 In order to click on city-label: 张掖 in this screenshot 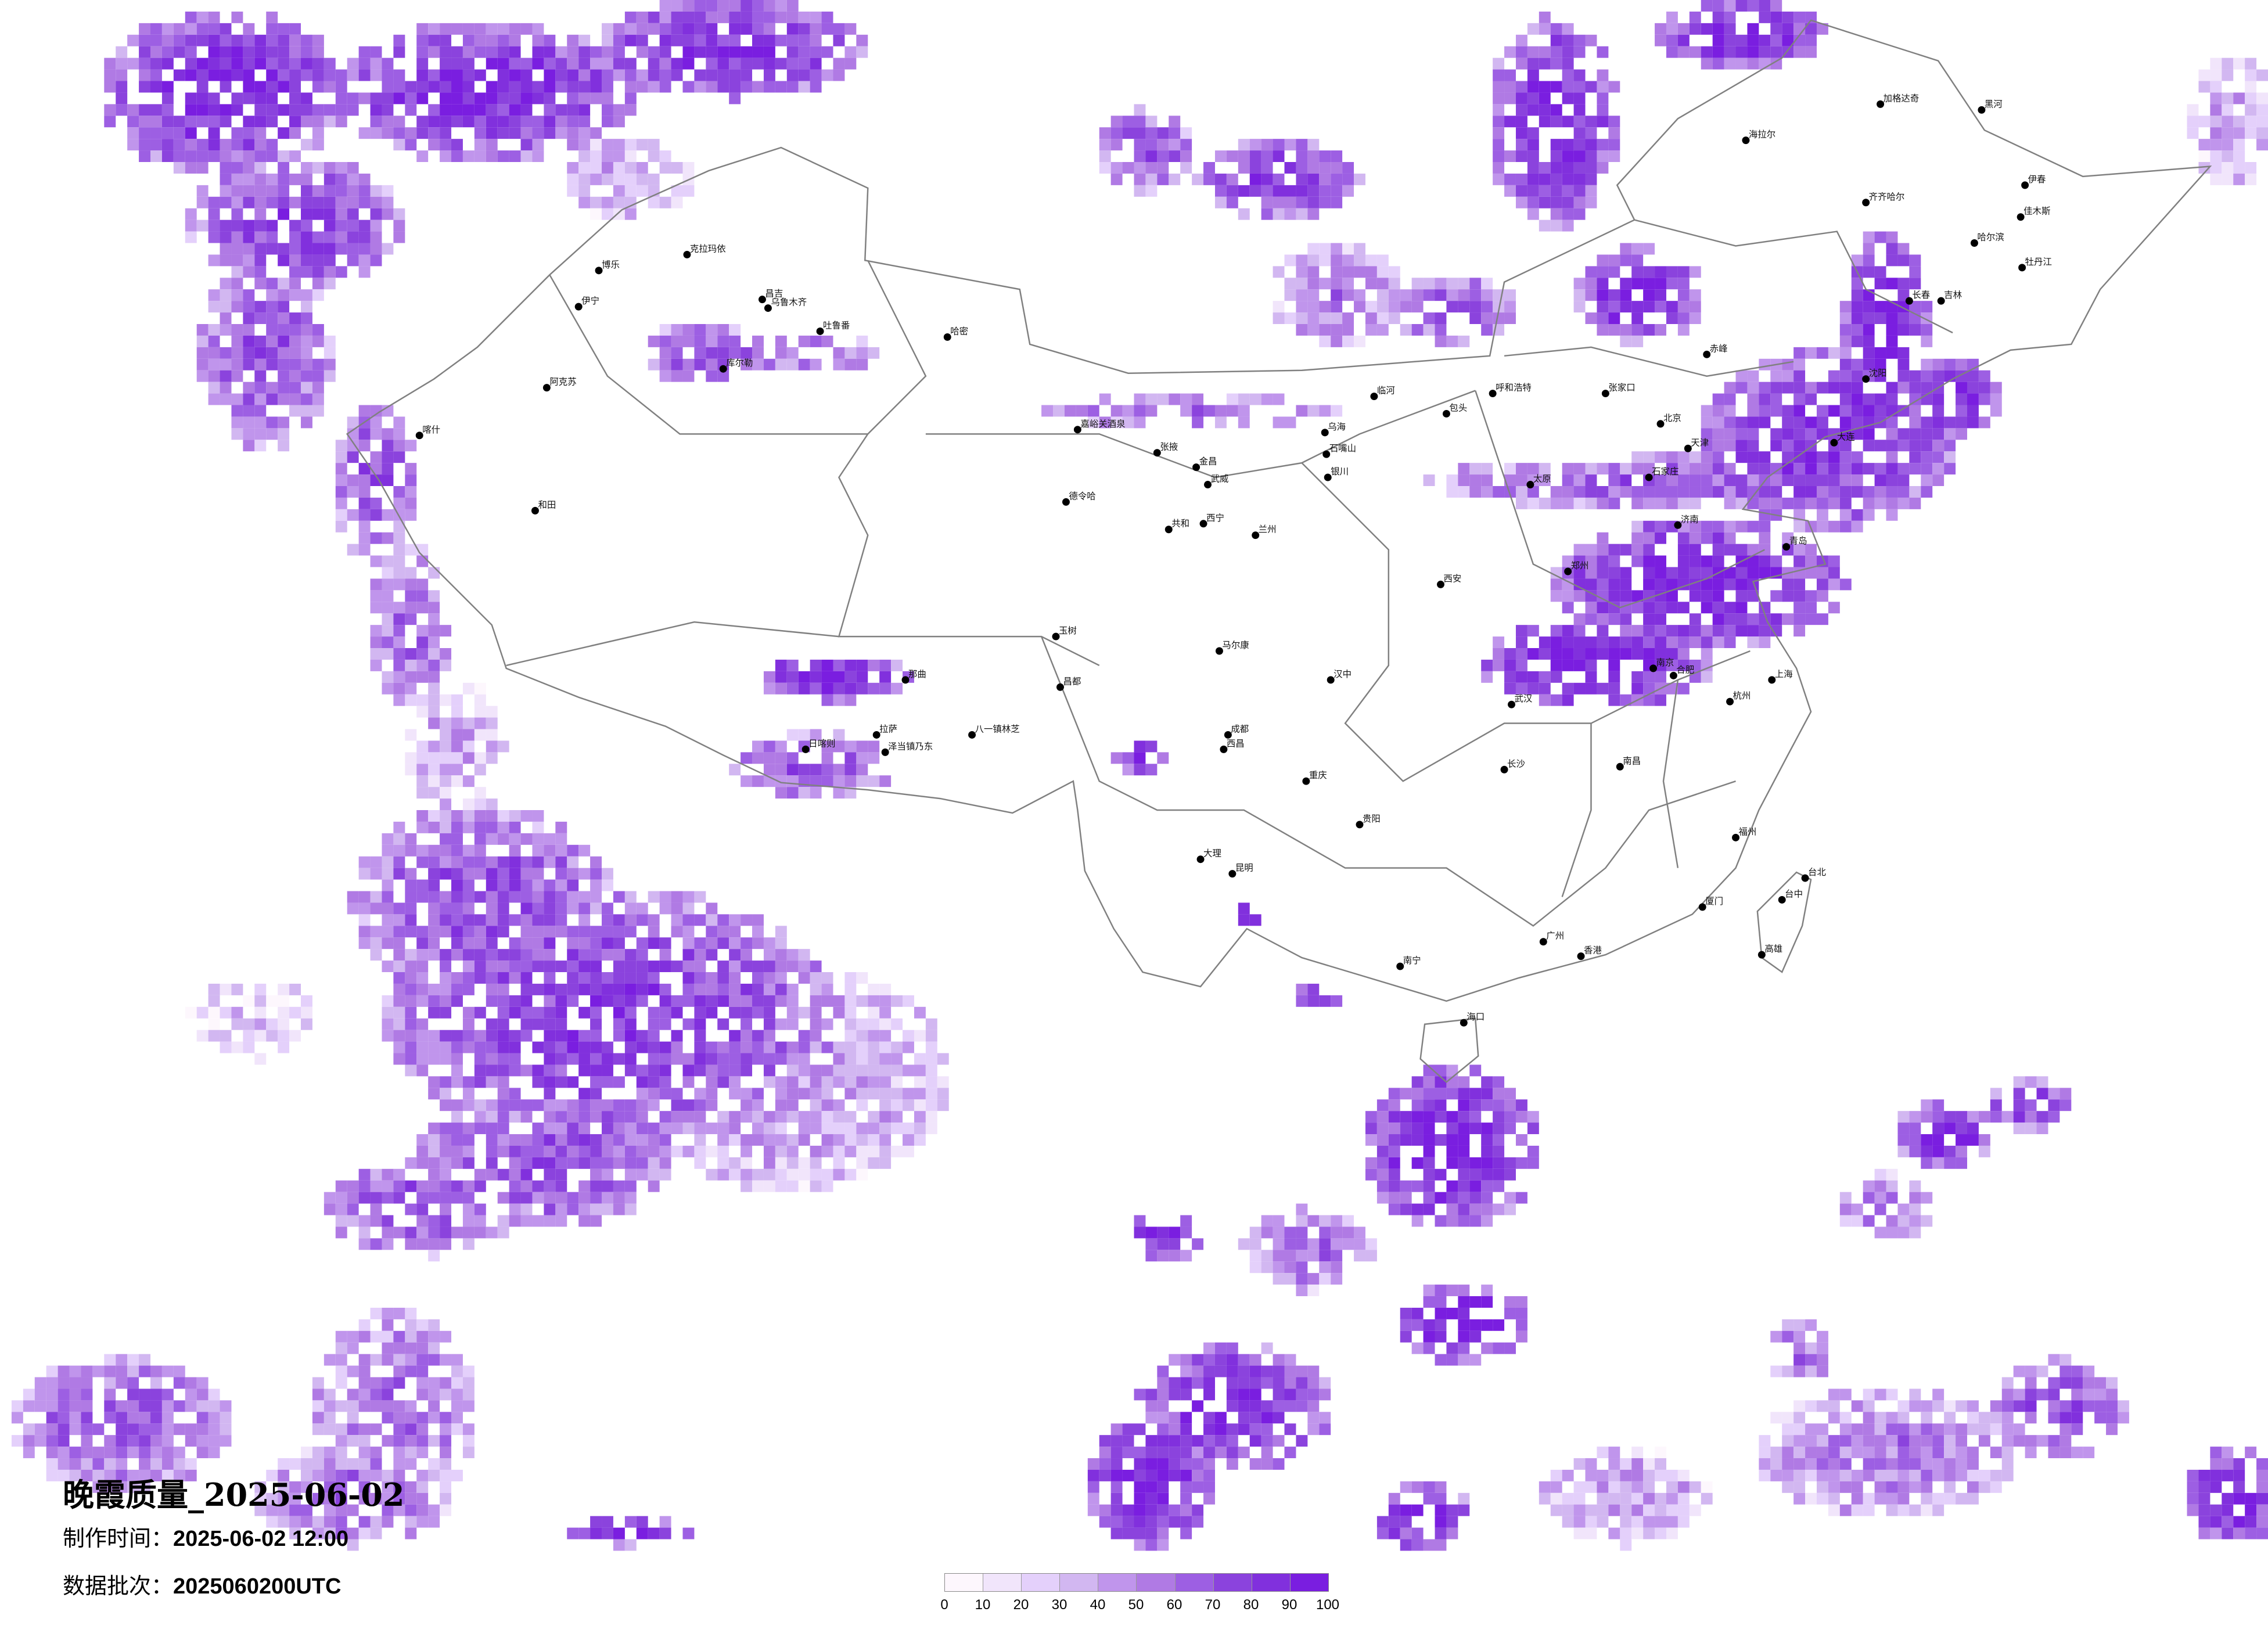, I will do `click(1169, 447)`.